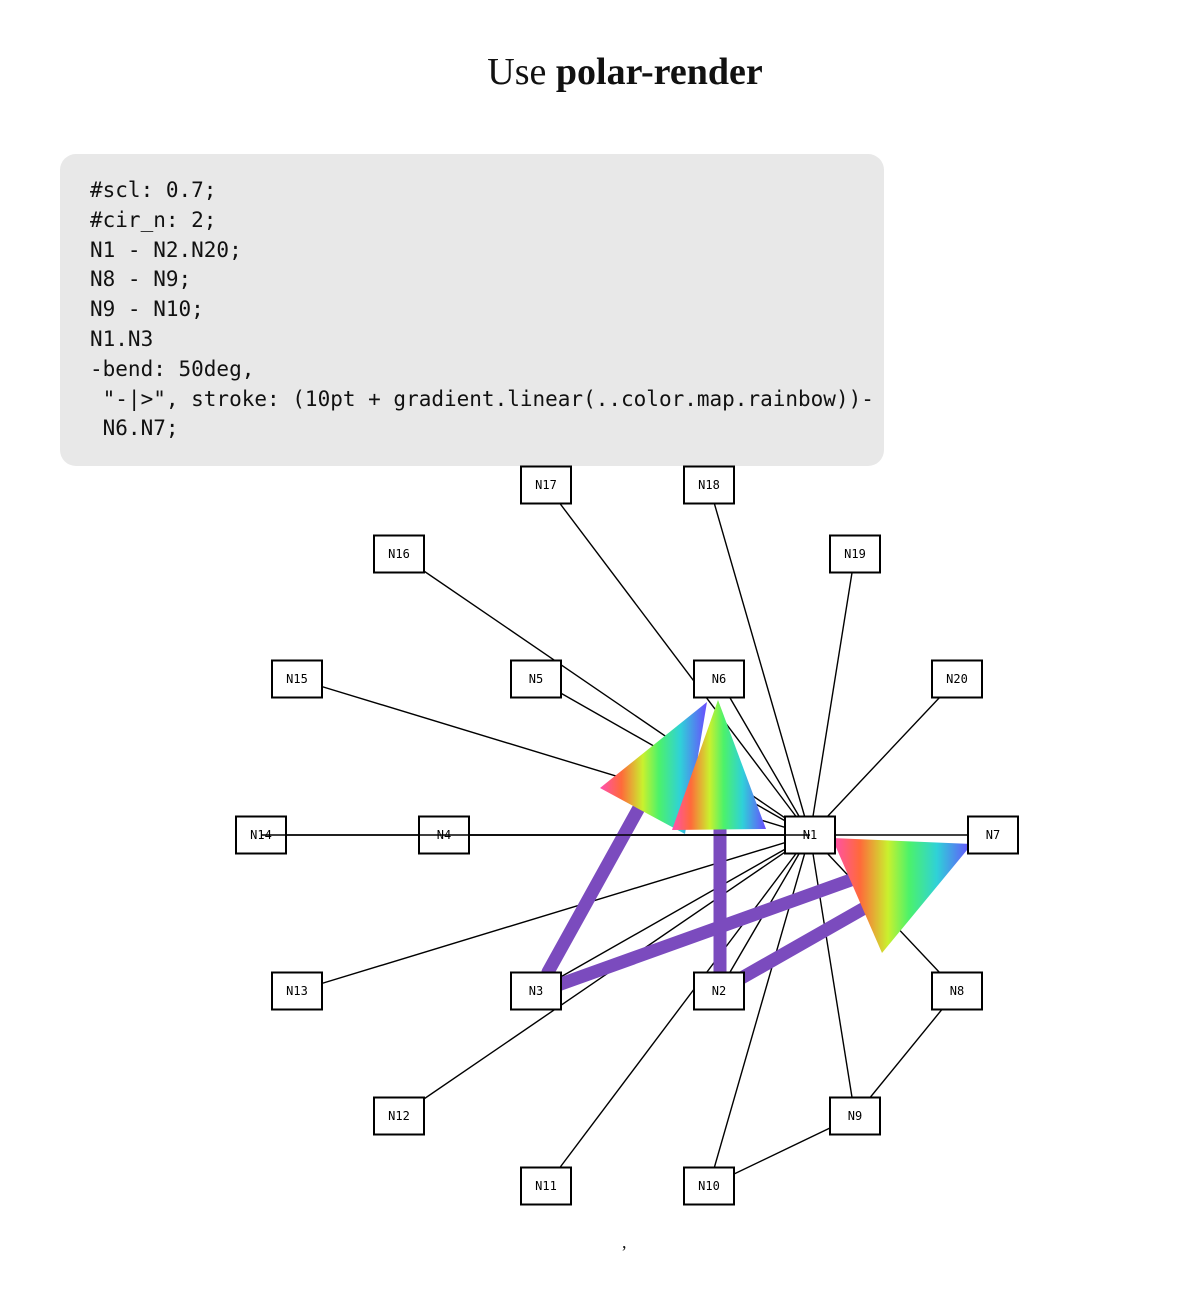 The height and width of the screenshot is (1306, 1191). I want to click on node-n5: N5, so click(536, 679).